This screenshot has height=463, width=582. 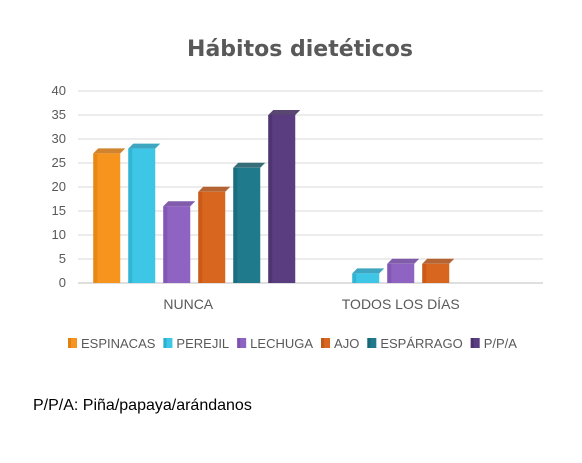 I want to click on legend-label: P/P/A, so click(x=501, y=343).